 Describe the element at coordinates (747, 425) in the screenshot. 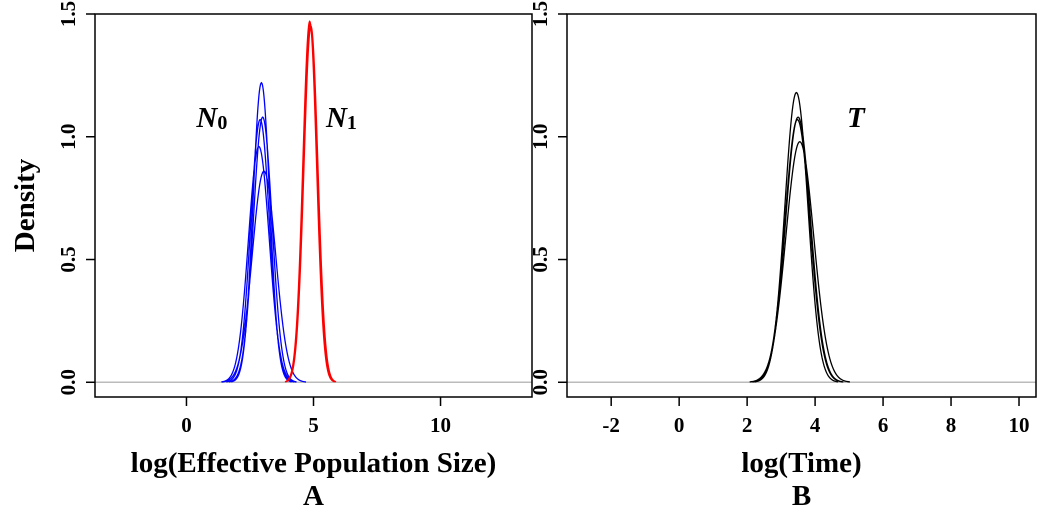

I see `x-tick-label: 2` at that location.